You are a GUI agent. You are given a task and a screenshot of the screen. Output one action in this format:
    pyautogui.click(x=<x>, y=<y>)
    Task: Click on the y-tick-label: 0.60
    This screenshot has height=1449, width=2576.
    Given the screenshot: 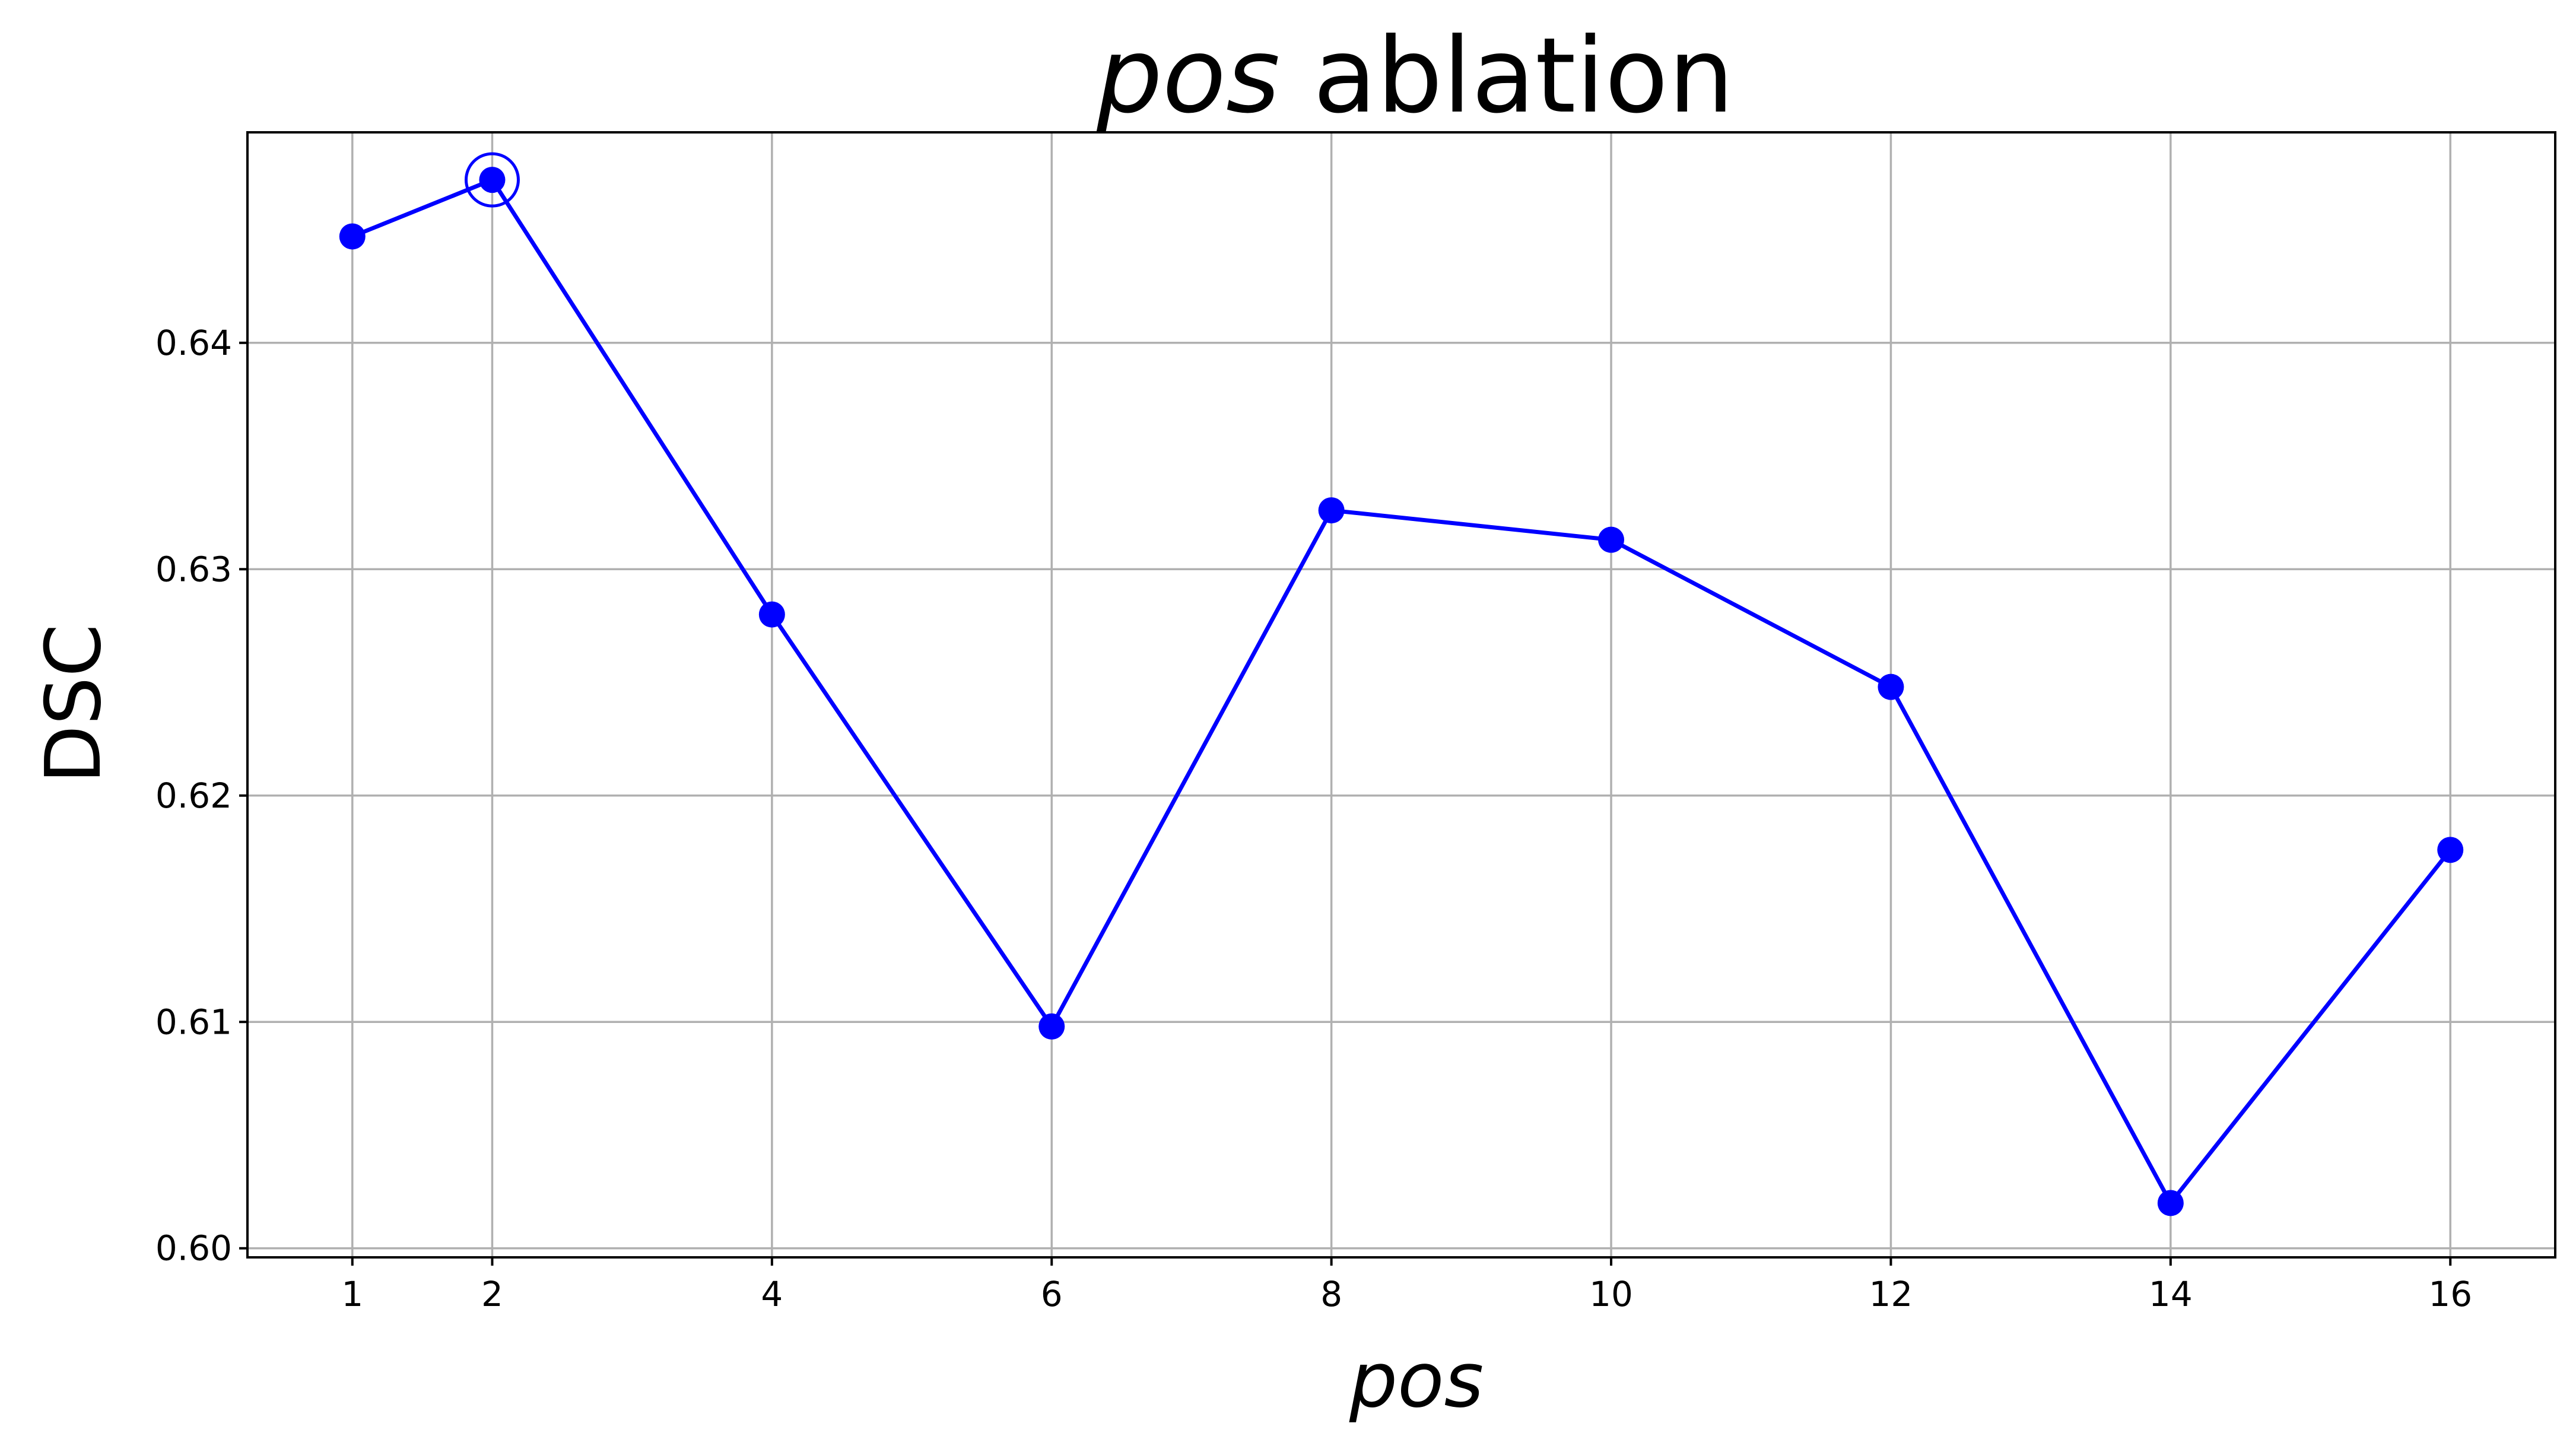 What is the action you would take?
    pyautogui.click(x=193, y=1248)
    